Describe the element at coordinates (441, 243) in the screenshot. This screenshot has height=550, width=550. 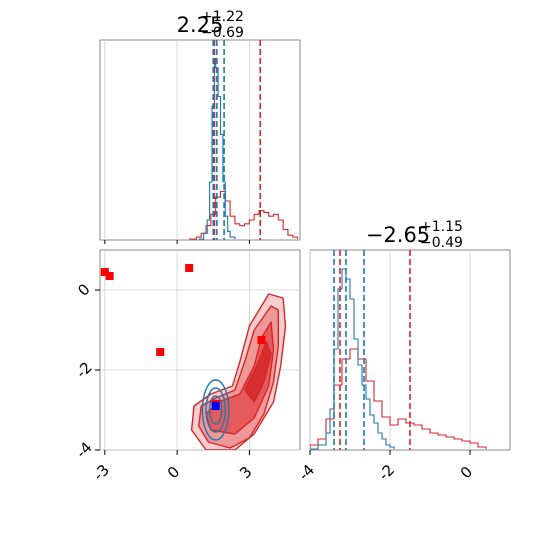
I see `title-param-b-minus: −0.49` at that location.